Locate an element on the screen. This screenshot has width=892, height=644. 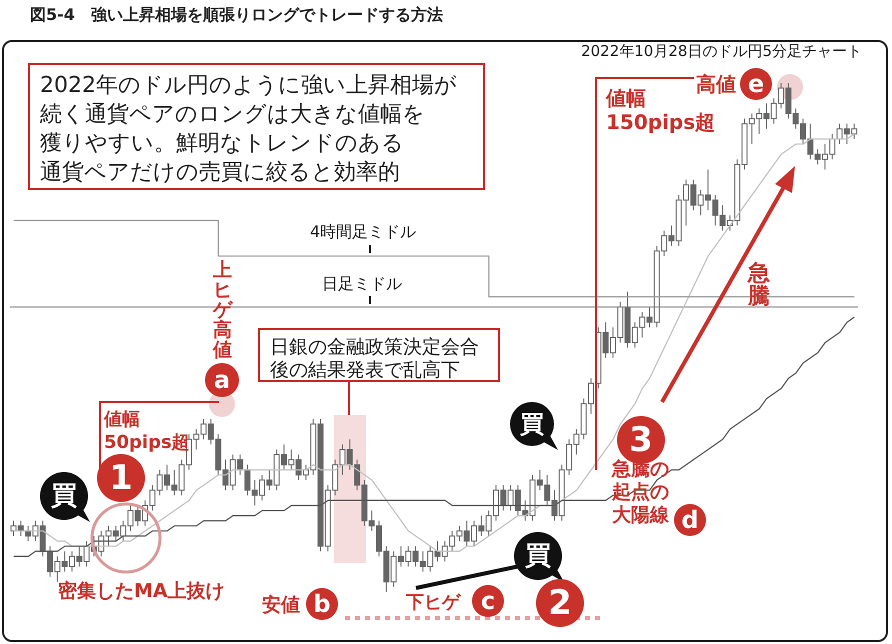
text: 安値 is located at coordinates (281, 605).